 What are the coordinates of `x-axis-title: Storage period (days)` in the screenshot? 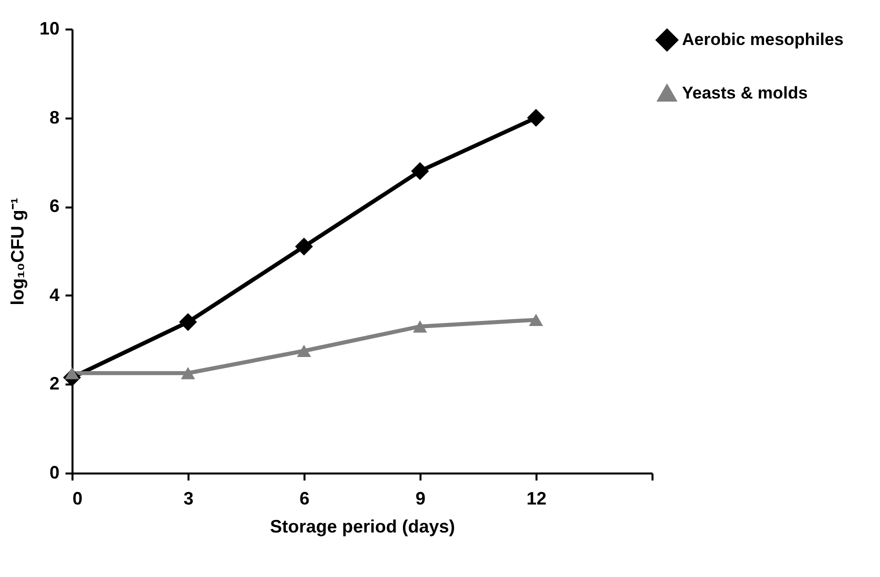 It's located at (363, 526).